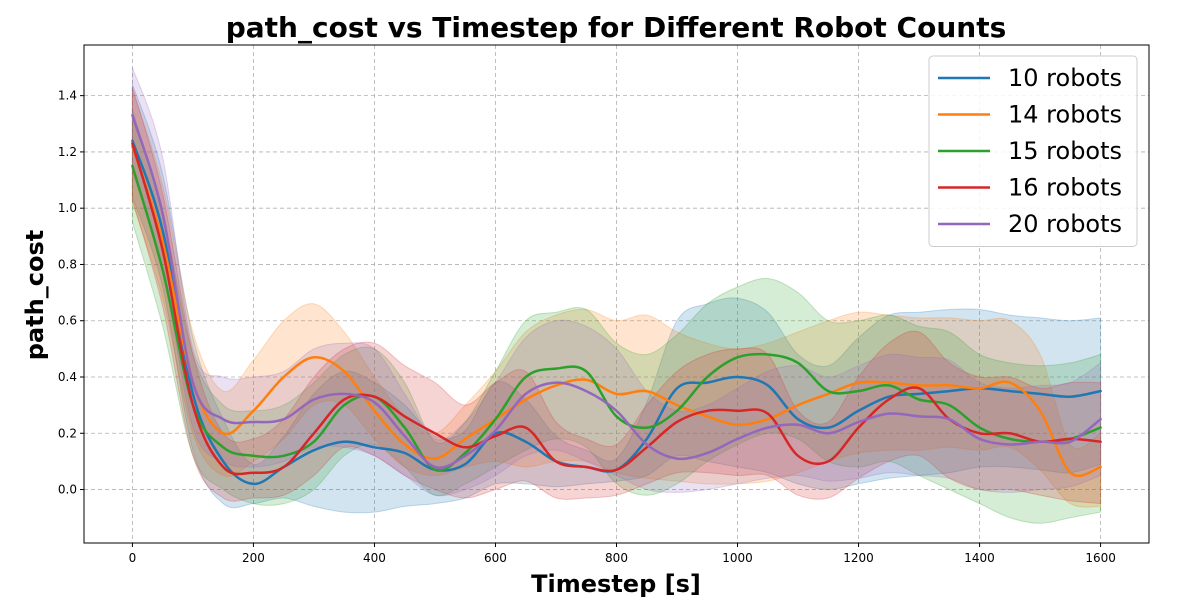 This screenshot has width=1200, height=600. What do you see at coordinates (67, 152) in the screenshot?
I see `y-tick-label: 1.2` at bounding box center [67, 152].